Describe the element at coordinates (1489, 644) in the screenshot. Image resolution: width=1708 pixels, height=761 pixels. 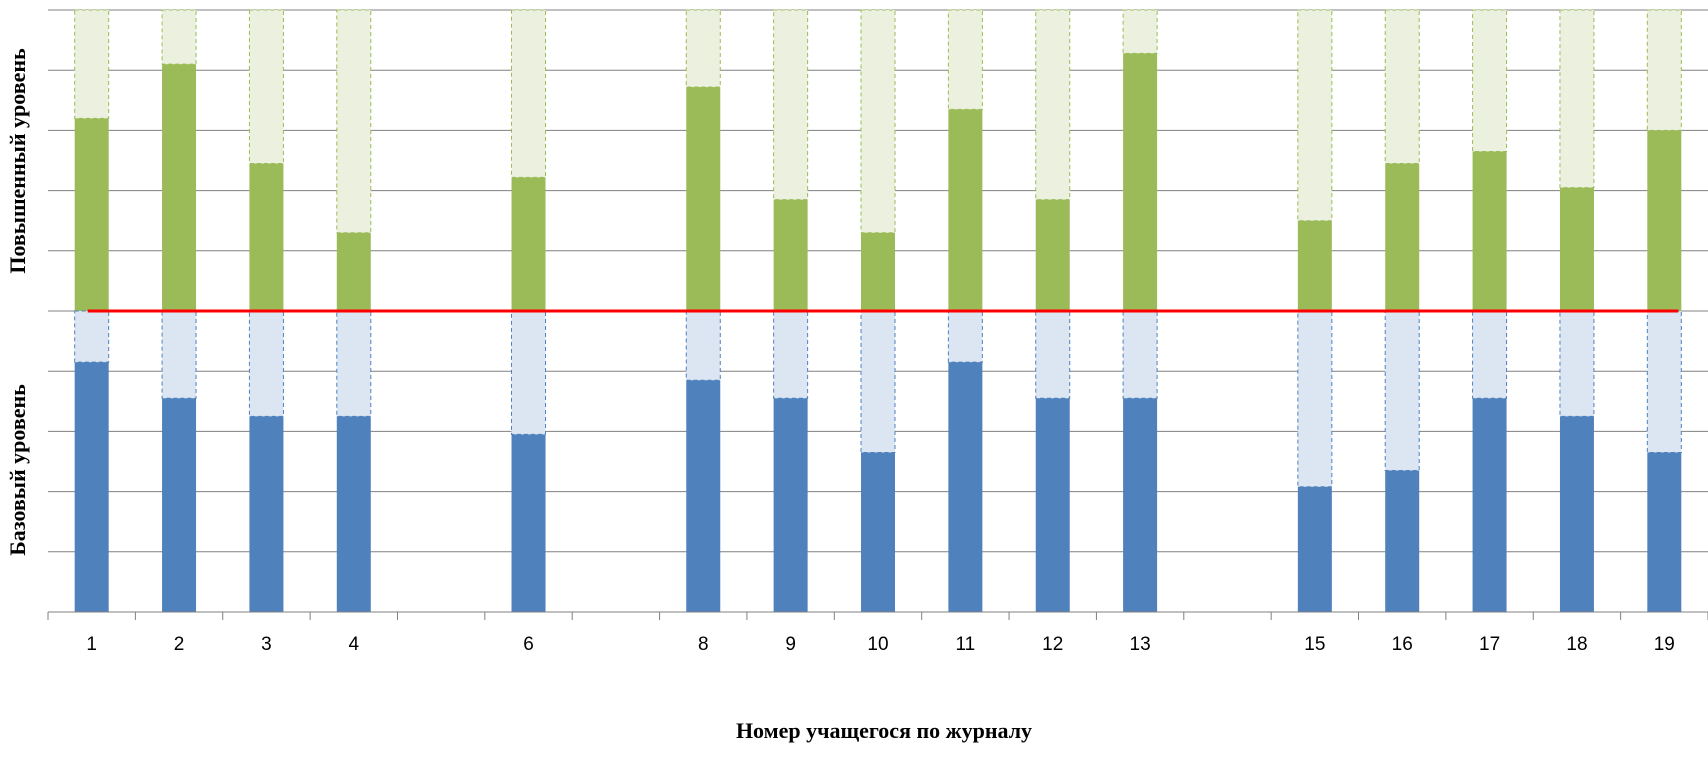
I see `x-tick-label: 17` at that location.